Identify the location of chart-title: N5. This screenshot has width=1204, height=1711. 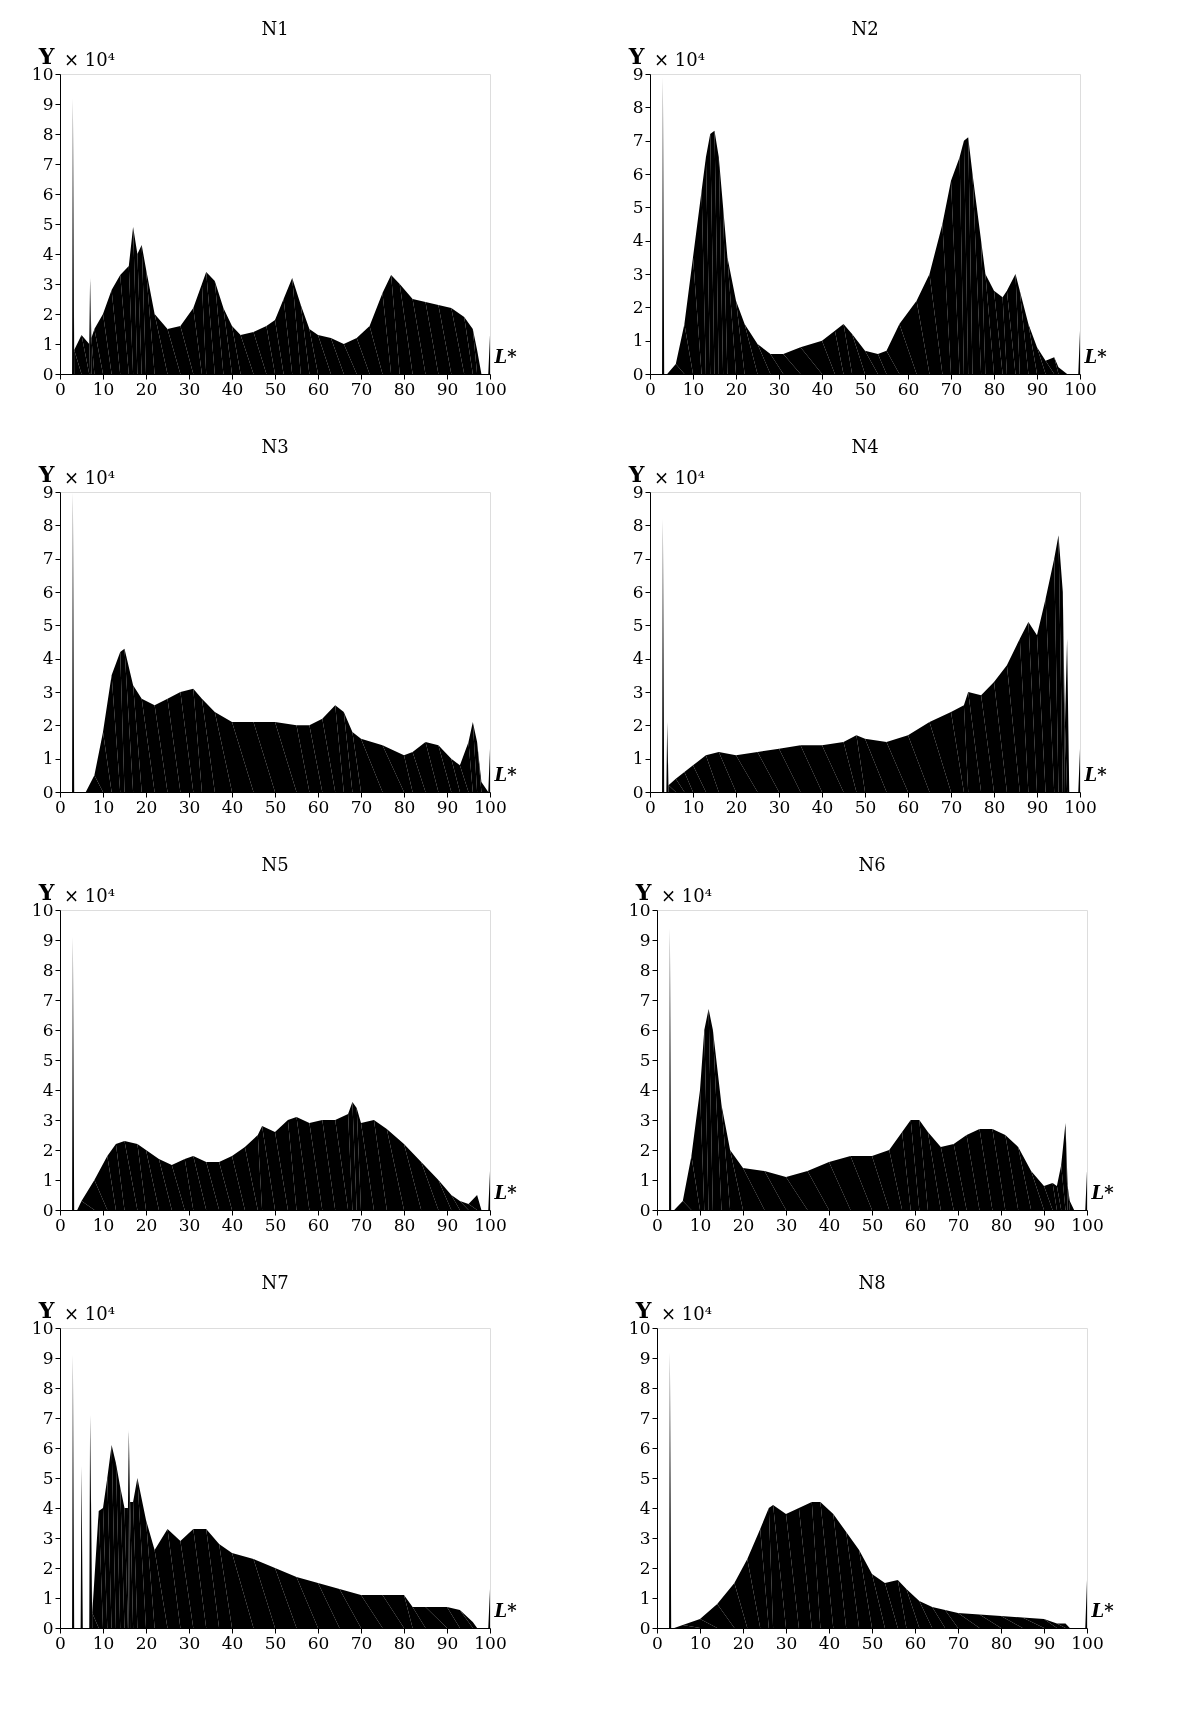
(275, 864).